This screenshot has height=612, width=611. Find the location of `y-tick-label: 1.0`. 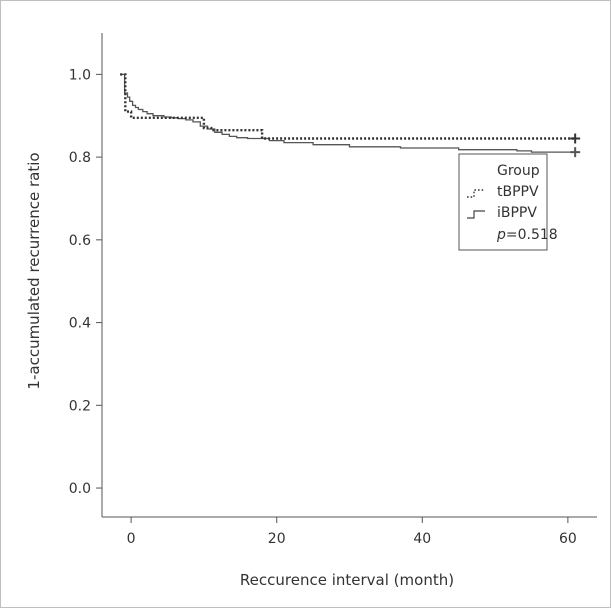

y-tick-label: 1.0 is located at coordinates (80, 75).